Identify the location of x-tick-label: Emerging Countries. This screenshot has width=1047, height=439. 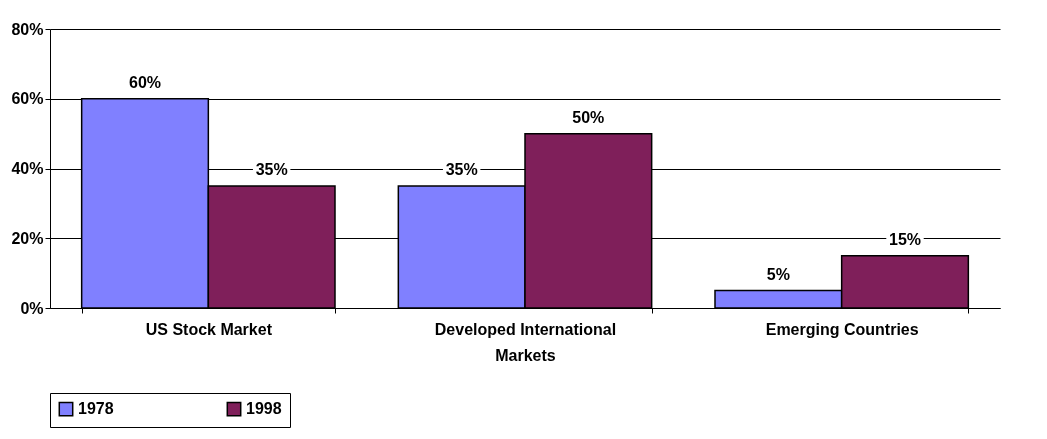
(842, 329).